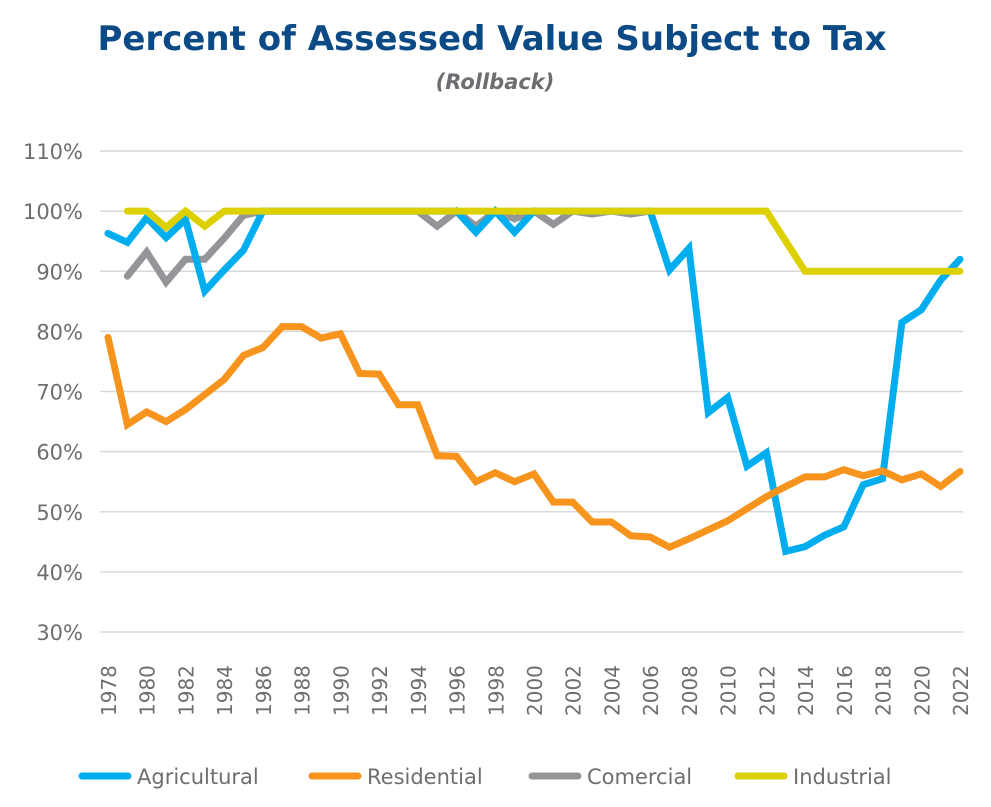 This screenshot has height=807, width=991. Describe the element at coordinates (491, 39) in the screenshot. I see `chart-title: Percent of Assessed Value Subject to Tax` at that location.